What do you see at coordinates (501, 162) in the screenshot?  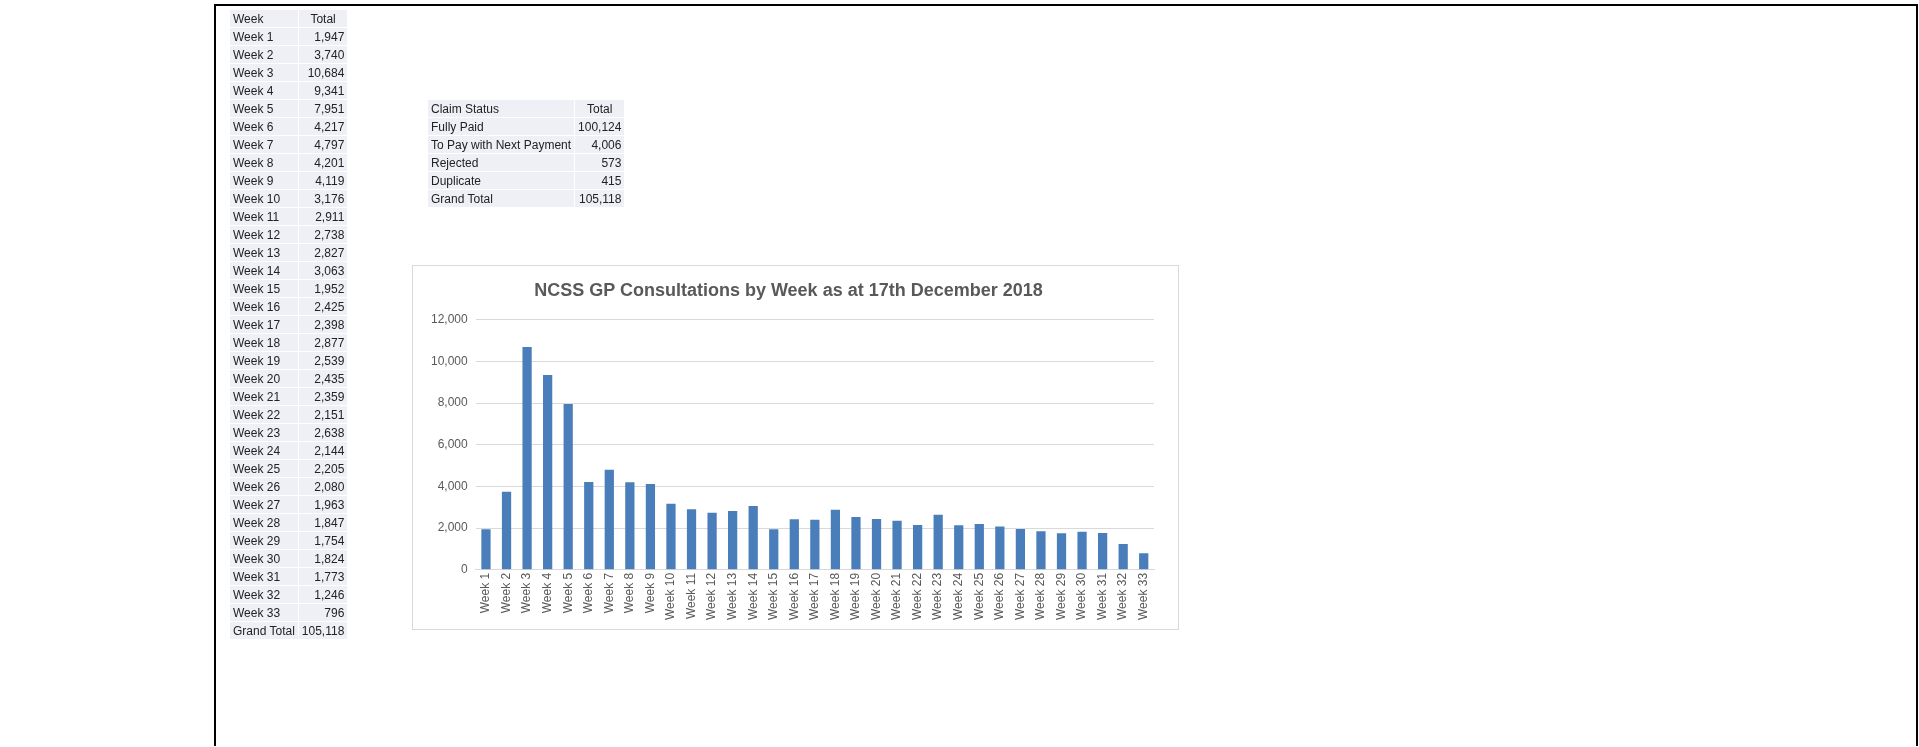 I see `category-label: Rejected` at bounding box center [501, 162].